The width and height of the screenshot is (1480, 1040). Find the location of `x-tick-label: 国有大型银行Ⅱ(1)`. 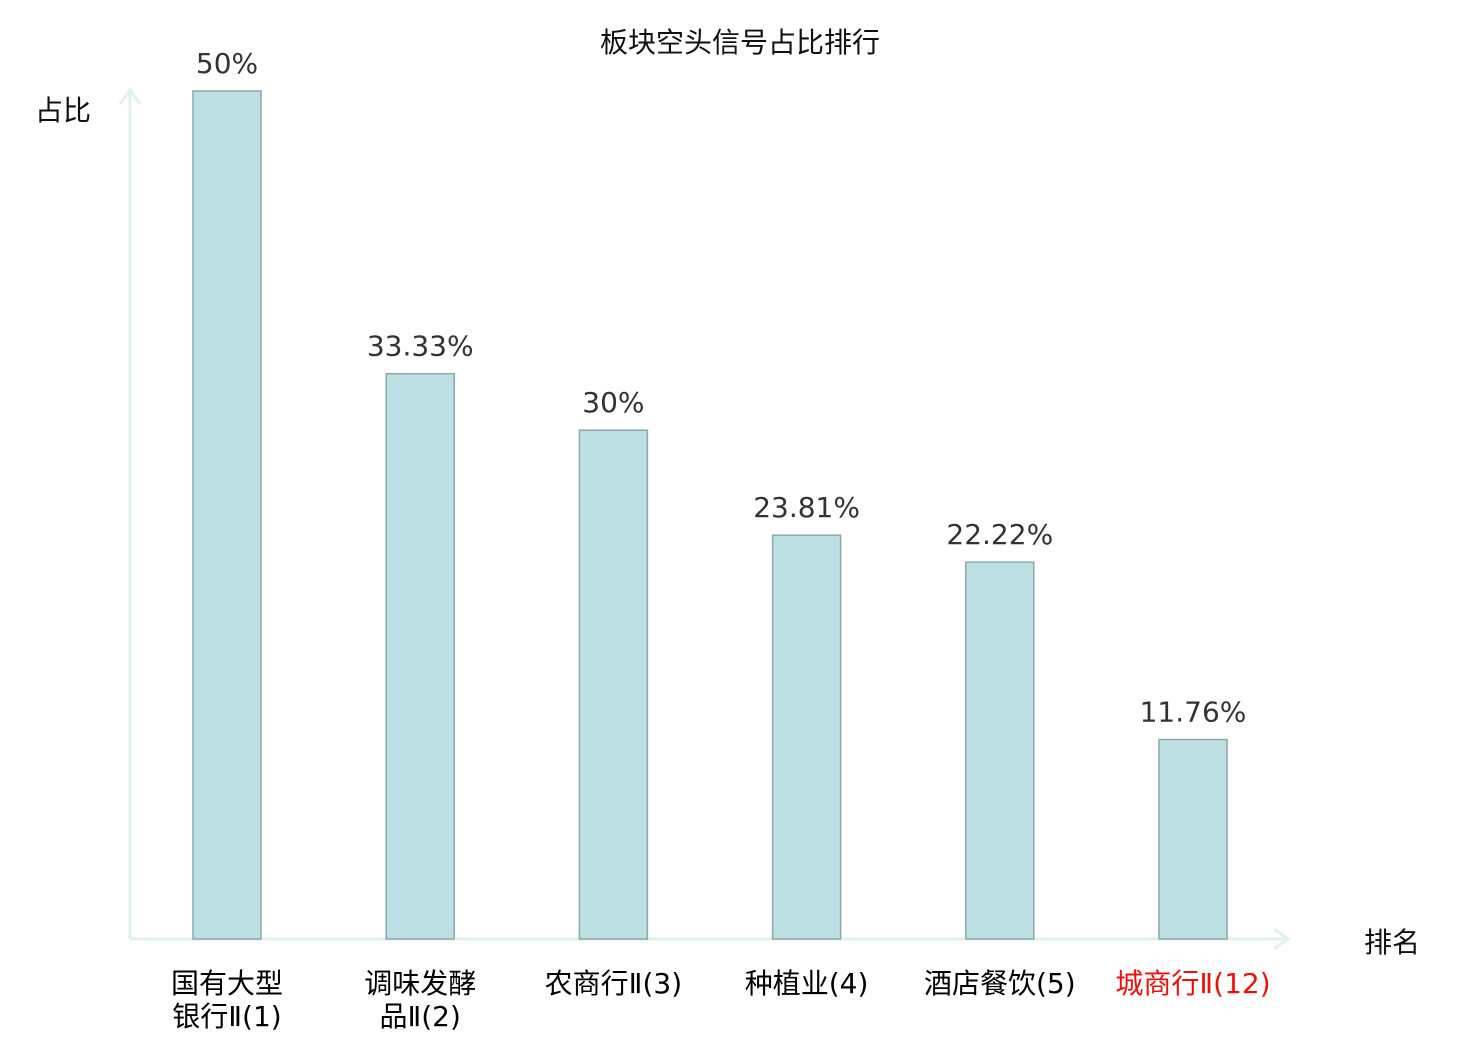

x-tick-label: 国有大型银行Ⅱ(1) is located at coordinates (227, 1000).